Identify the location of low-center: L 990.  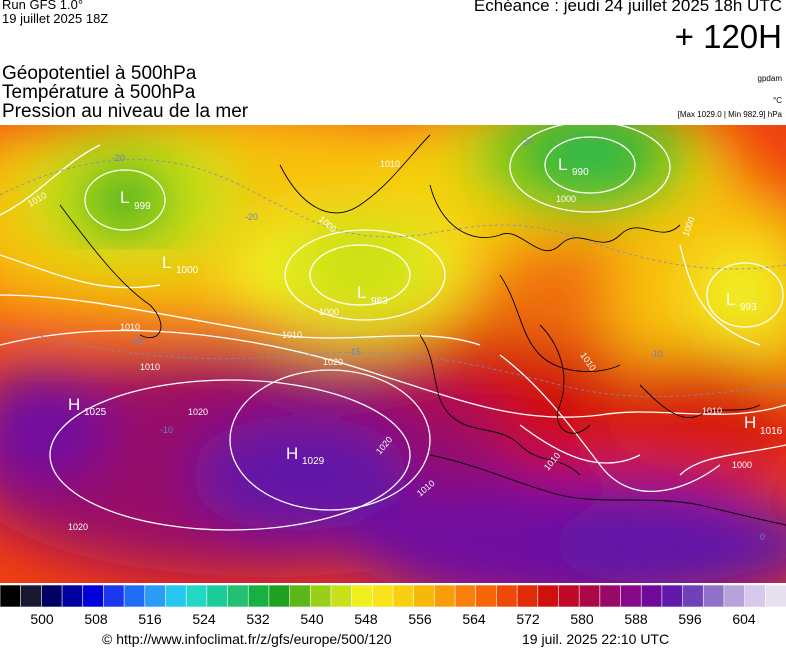
(573, 166).